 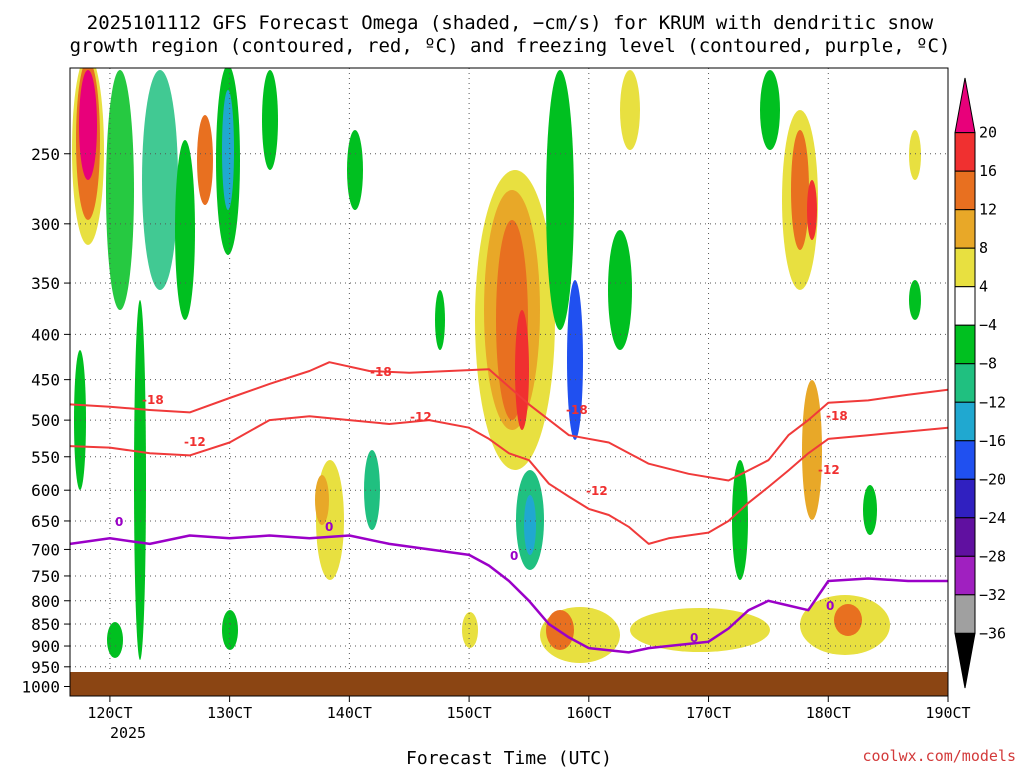 I want to click on colorbar-label: 16, so click(x=988, y=171).